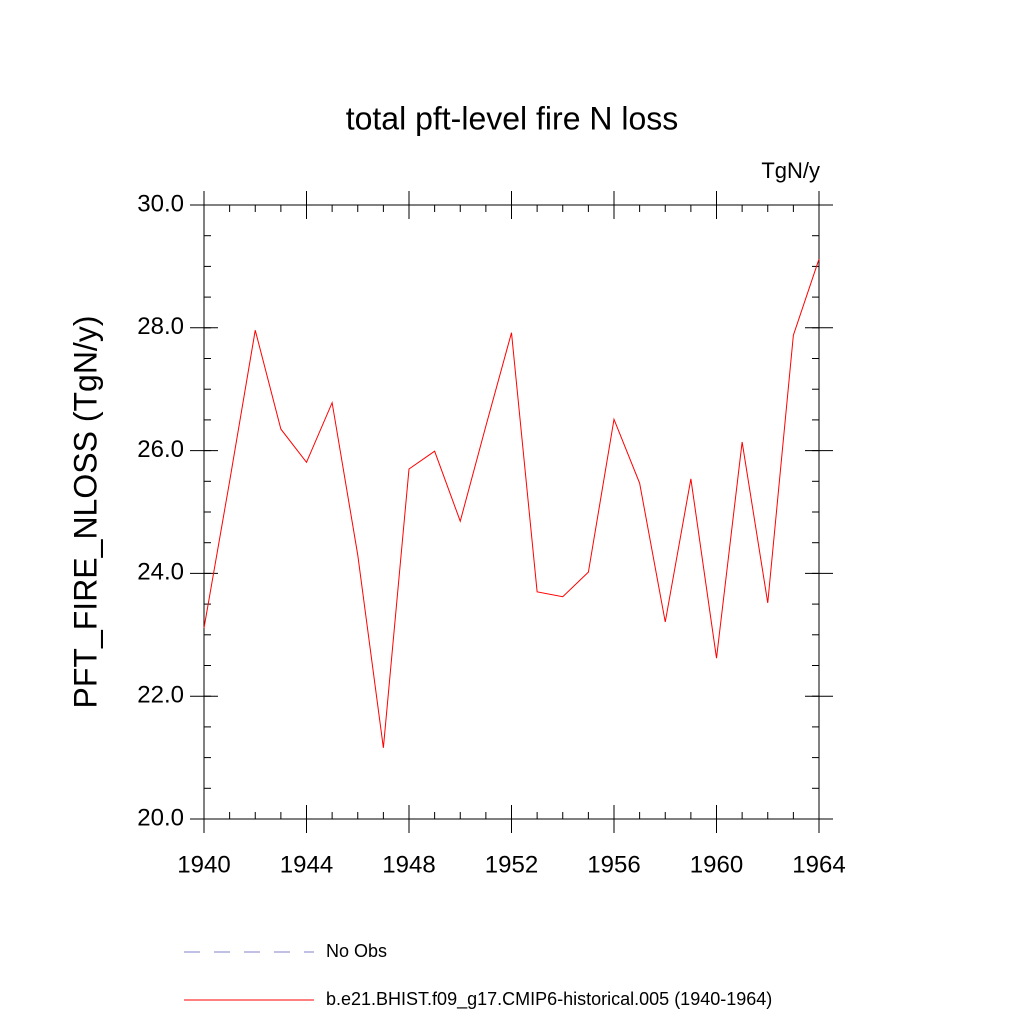 This screenshot has height=1029, width=1024. Describe the element at coordinates (160, 817) in the screenshot. I see `y-tick-label: 20.0` at that location.